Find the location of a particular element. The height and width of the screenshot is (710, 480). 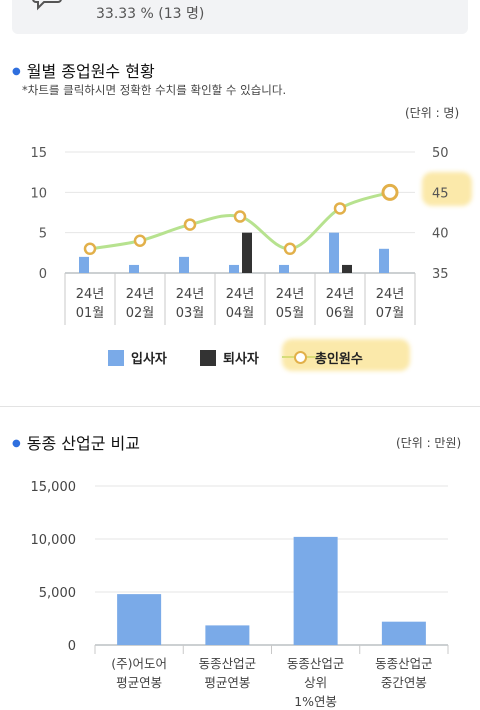

unit-label-people: (단위 : 명) is located at coordinates (432, 113).